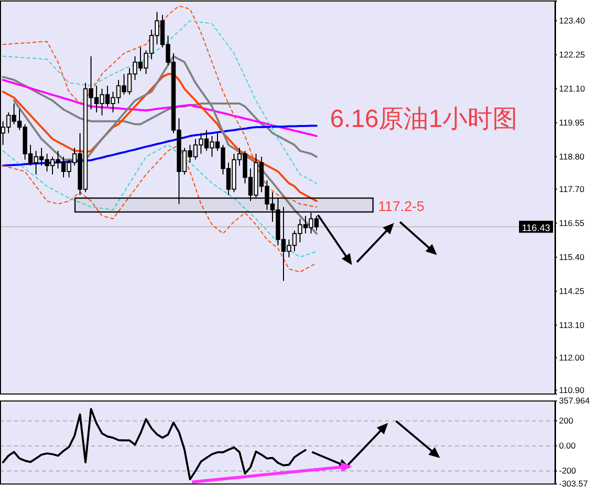  I want to click on y-tick-label: 115.40, so click(572, 257).